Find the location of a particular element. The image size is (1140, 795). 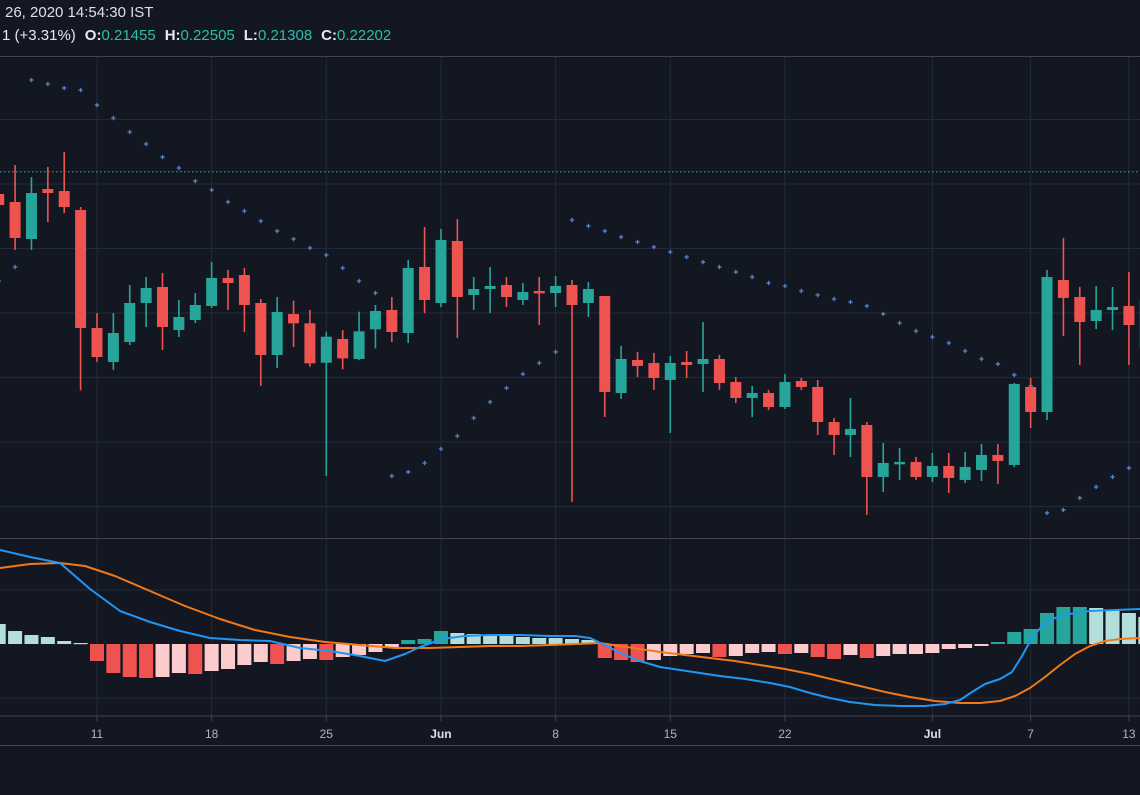

x-axis-label: 18 is located at coordinates (212, 734).